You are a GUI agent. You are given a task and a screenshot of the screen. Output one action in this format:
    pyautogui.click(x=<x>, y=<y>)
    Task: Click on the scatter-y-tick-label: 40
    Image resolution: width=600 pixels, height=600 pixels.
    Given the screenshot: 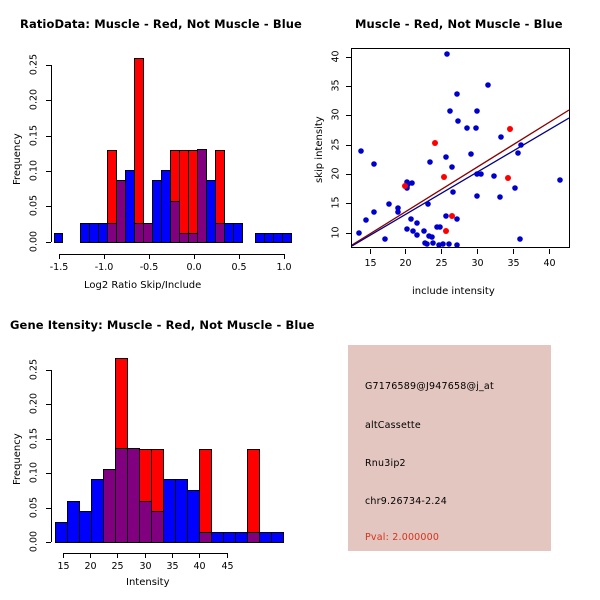 What is the action you would take?
    pyautogui.click(x=336, y=56)
    